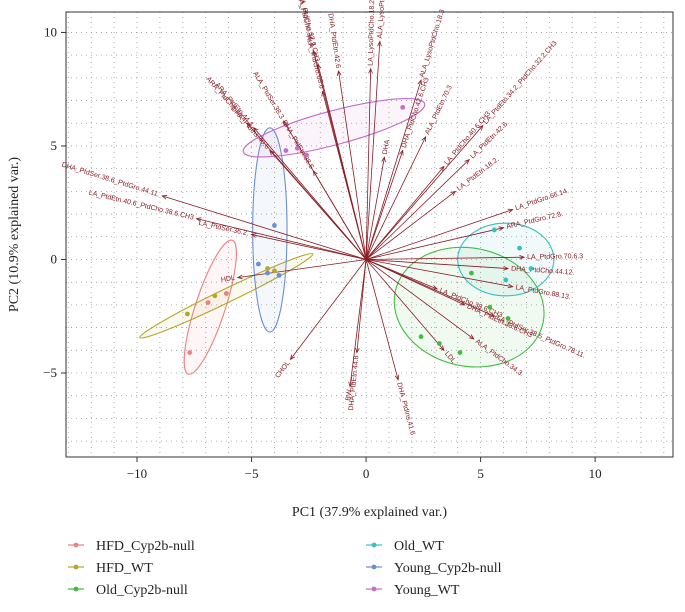 The image size is (685, 612). Describe the element at coordinates (111, 180) in the screenshot. I see `loading-label: DHA_PtdSer.38.6_PtdGro.44.11.` at that location.